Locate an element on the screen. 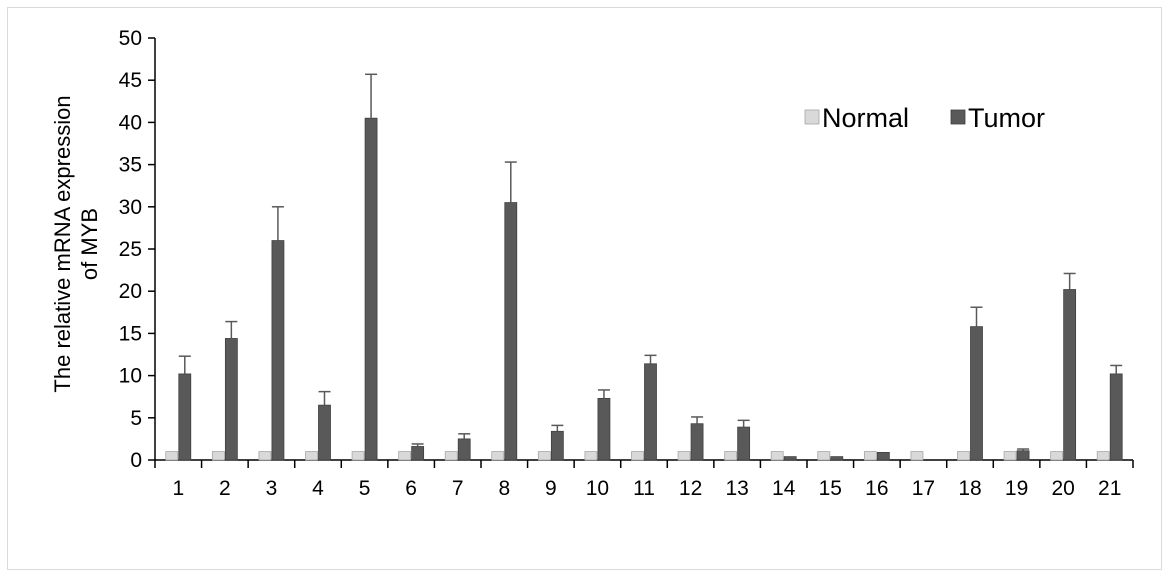 This screenshot has height=578, width=1170. x-tick-label: 17 is located at coordinates (923, 488).